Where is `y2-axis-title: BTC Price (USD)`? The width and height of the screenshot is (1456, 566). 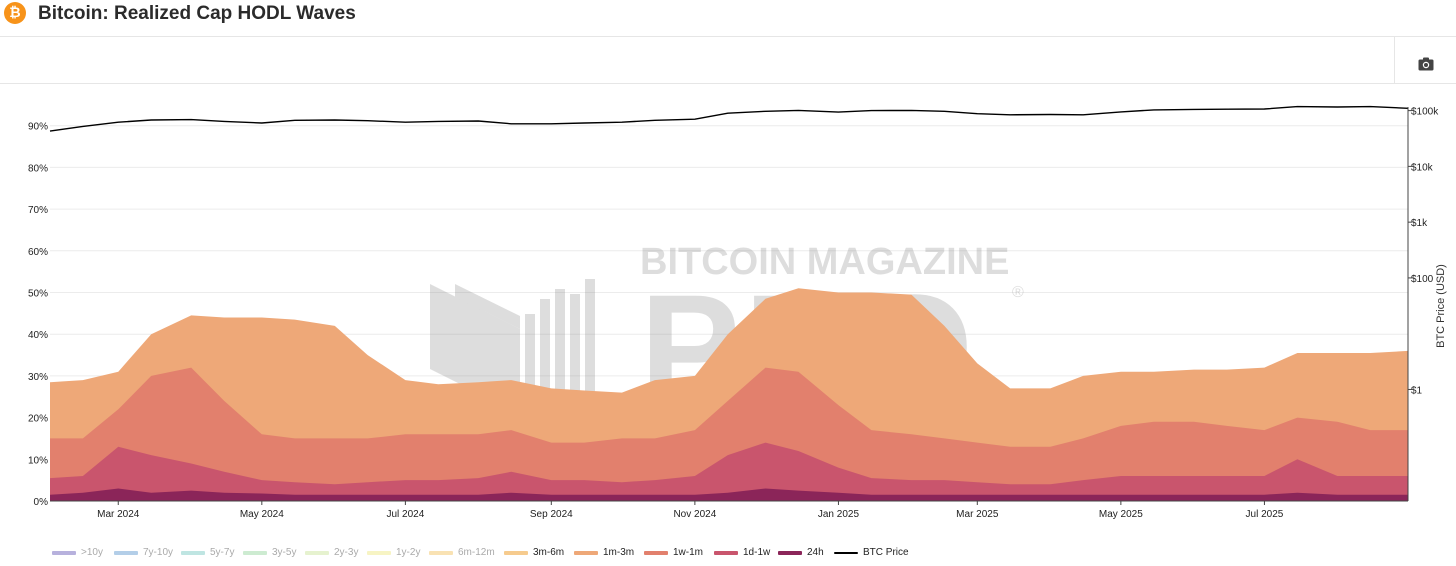
y2-axis-title: BTC Price (USD) is located at coordinates (1441, 306).